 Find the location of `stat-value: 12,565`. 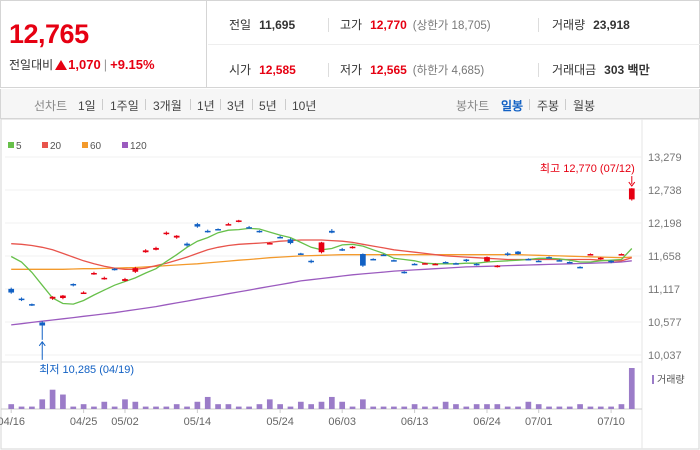

stat-value: 12,565 is located at coordinates (388, 70).